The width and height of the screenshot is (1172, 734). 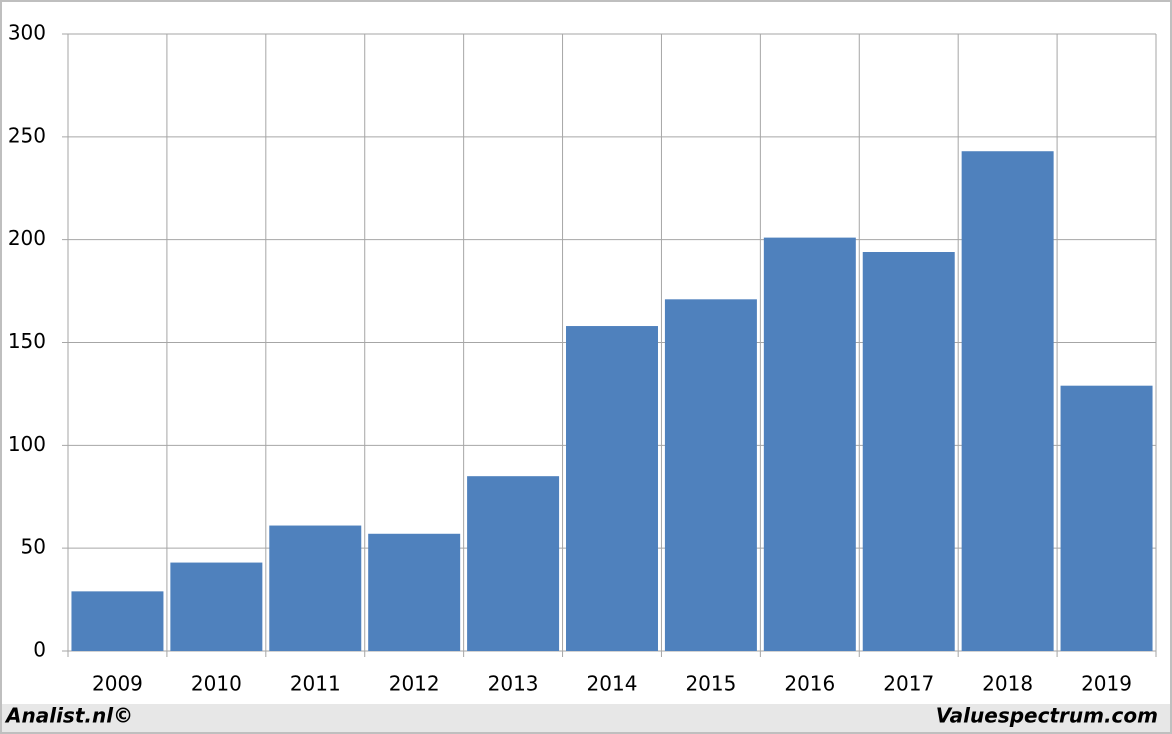 I want to click on x-tick-label: 2016, so click(x=809, y=684).